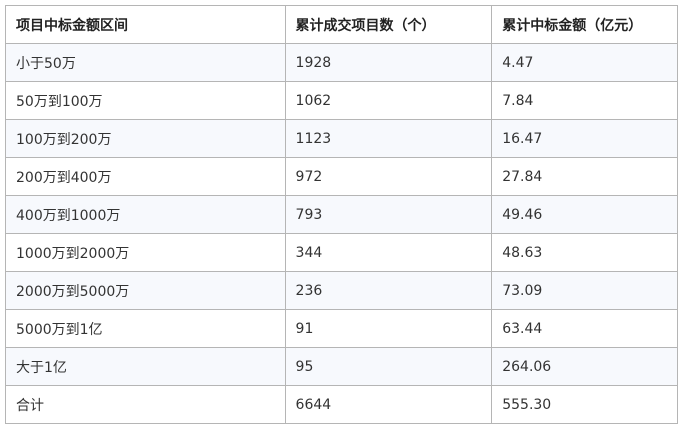 The image size is (688, 429). What do you see at coordinates (584, 176) in the screenshot?
I see `amount-cell: 27.84` at bounding box center [584, 176].